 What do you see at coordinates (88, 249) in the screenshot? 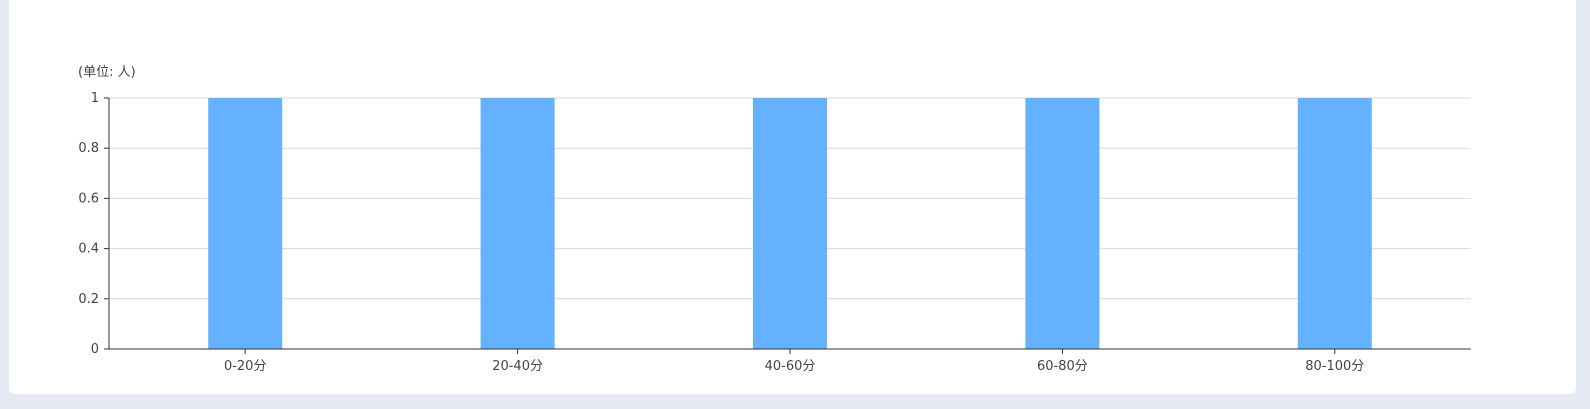
I see `y-tick-label: 0.4` at bounding box center [88, 249].